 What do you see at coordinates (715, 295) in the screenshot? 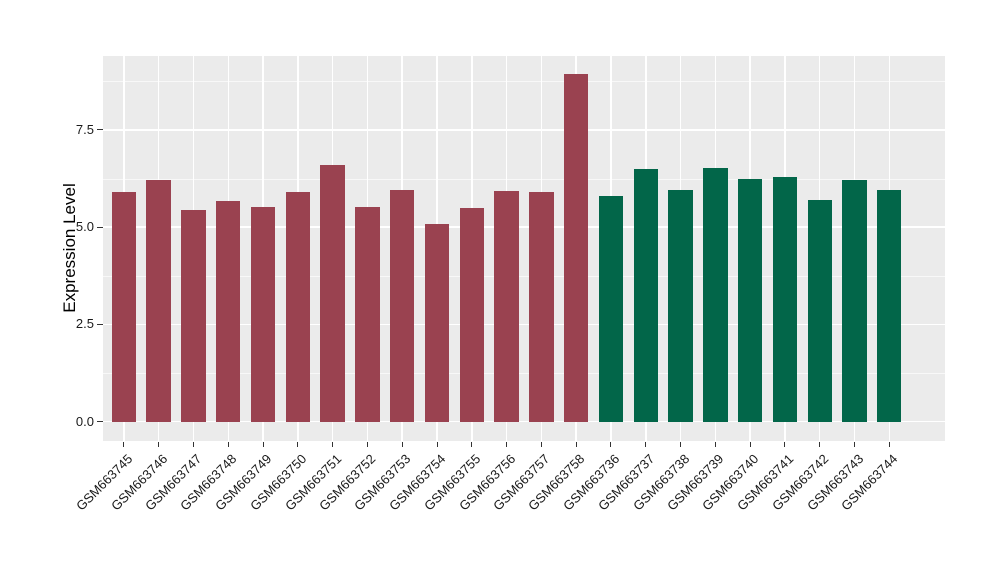
I see `bar-GSM663739` at bounding box center [715, 295].